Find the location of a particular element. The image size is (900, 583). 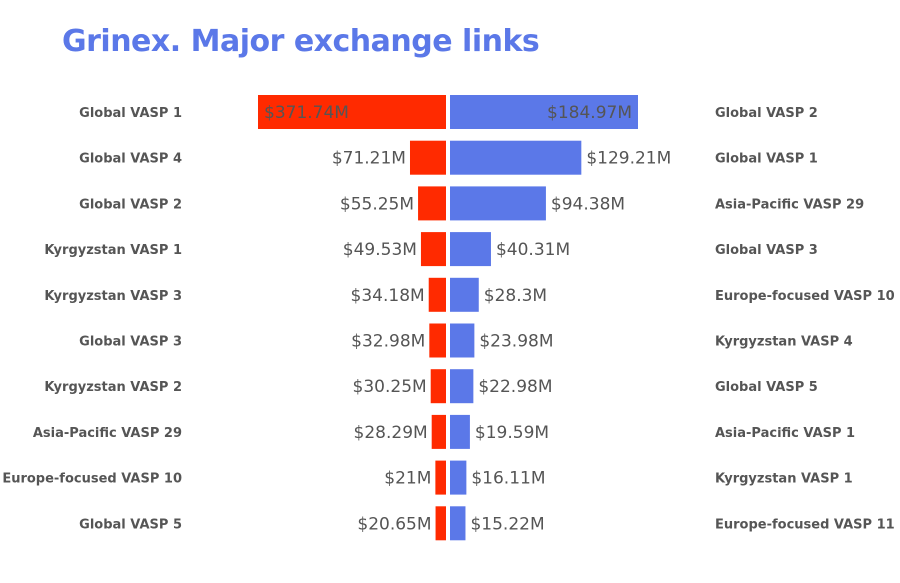

left-category-label: Europe-focused VASP 10 is located at coordinates (92, 479).